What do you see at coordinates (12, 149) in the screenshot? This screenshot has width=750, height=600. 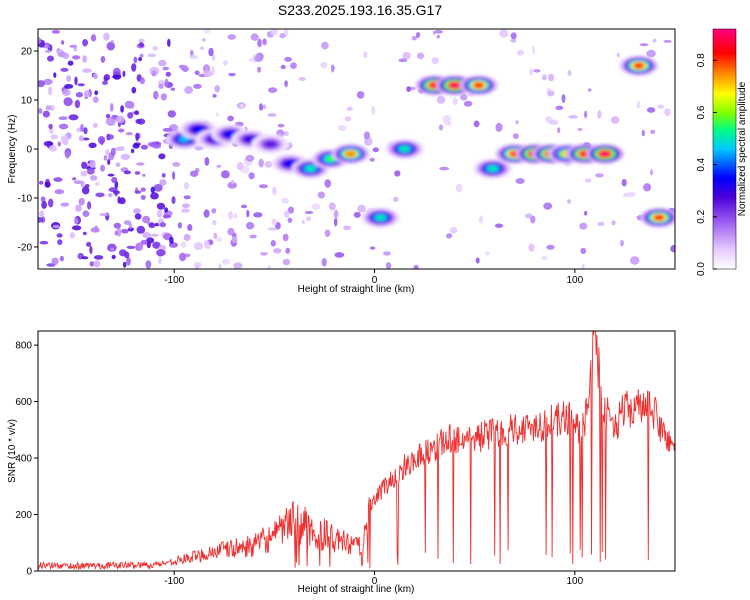 I see `heatmap-y-label: Frequency (Hz)` at bounding box center [12, 149].